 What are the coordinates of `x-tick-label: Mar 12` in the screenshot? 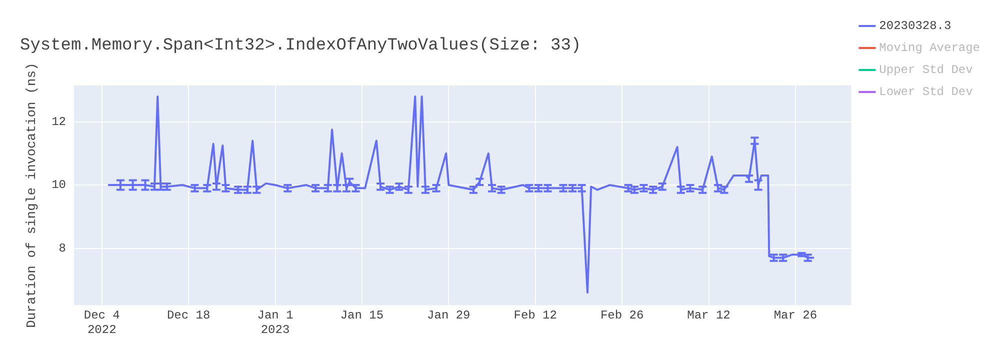 It's located at (708, 315).